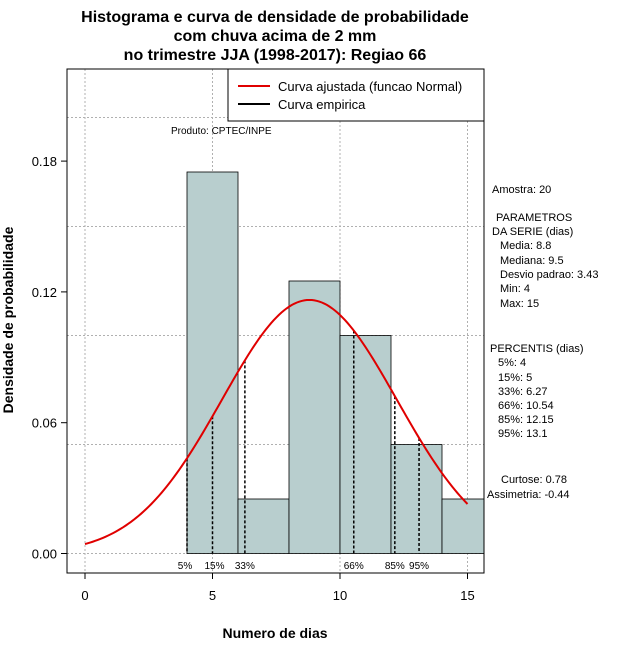  Describe the element at coordinates (526, 420) in the screenshot. I see `stat-p85: 85%: 12.15` at that location.